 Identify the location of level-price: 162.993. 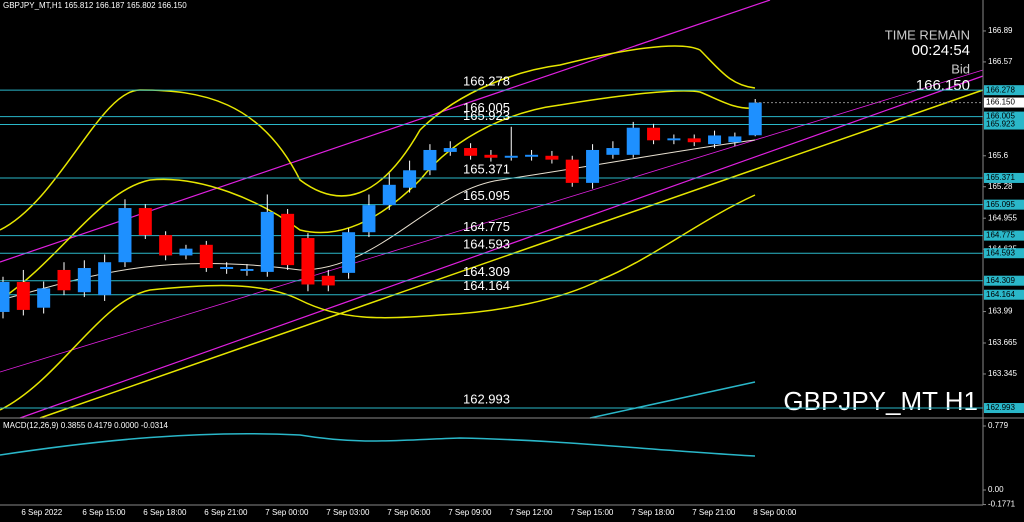
(1000, 407).